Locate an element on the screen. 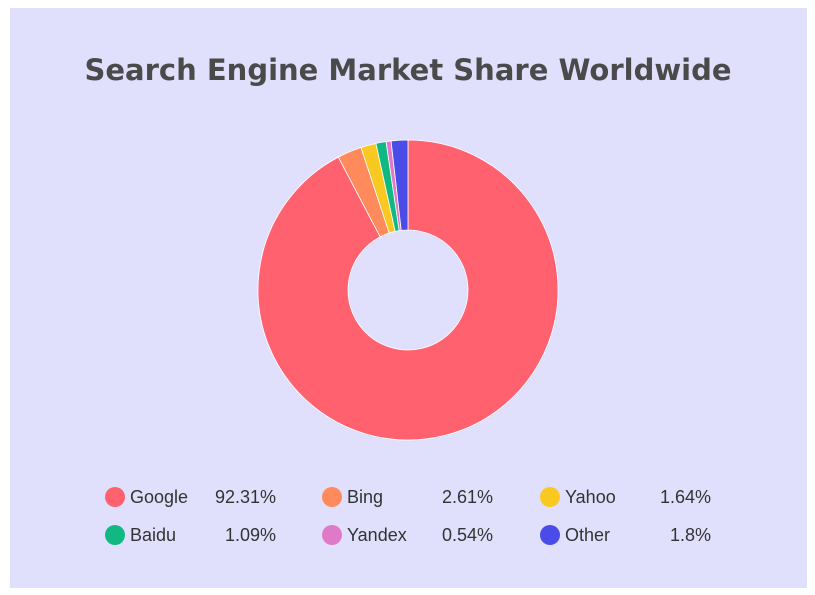  legend-label: Yandex is located at coordinates (377, 535).